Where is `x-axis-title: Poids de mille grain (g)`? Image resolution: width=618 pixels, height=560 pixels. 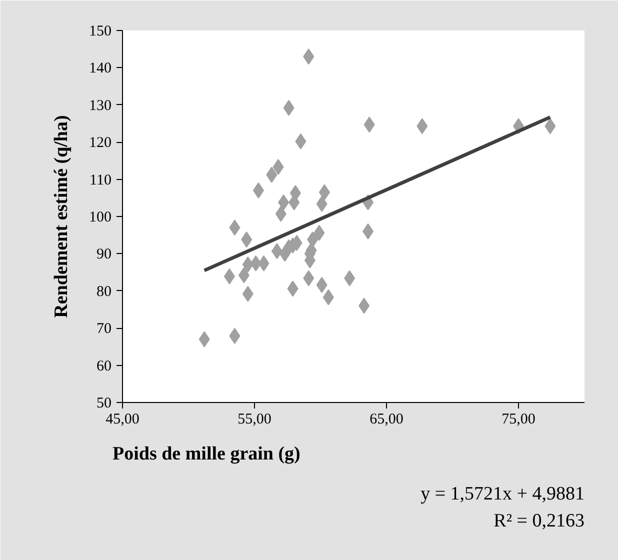
x-axis-title: Poids de mille grain (g) is located at coordinates (206, 454).